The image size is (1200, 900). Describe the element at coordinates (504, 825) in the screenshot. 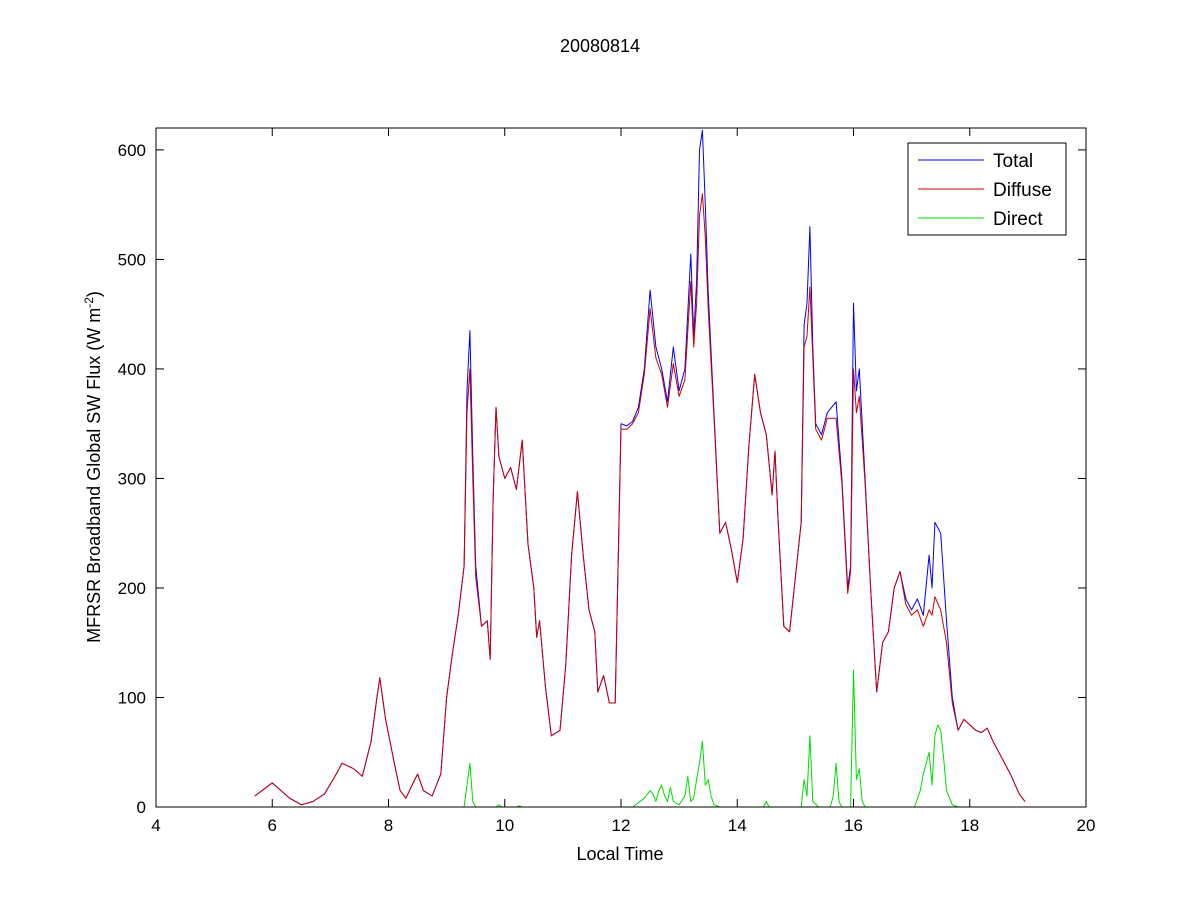

I see `x-tick-label: 10` at that location.